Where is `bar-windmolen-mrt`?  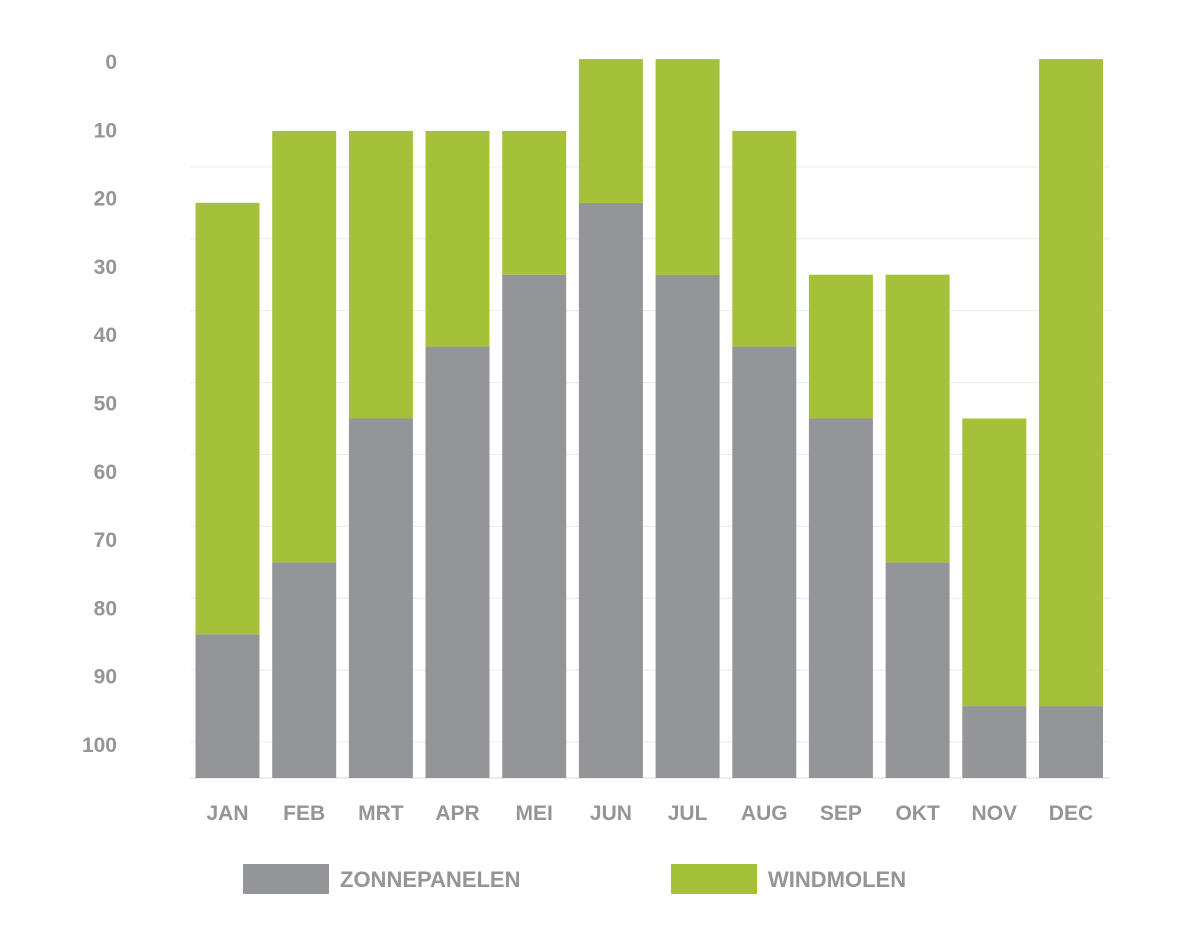
bar-windmolen-mrt is located at coordinates (380, 274).